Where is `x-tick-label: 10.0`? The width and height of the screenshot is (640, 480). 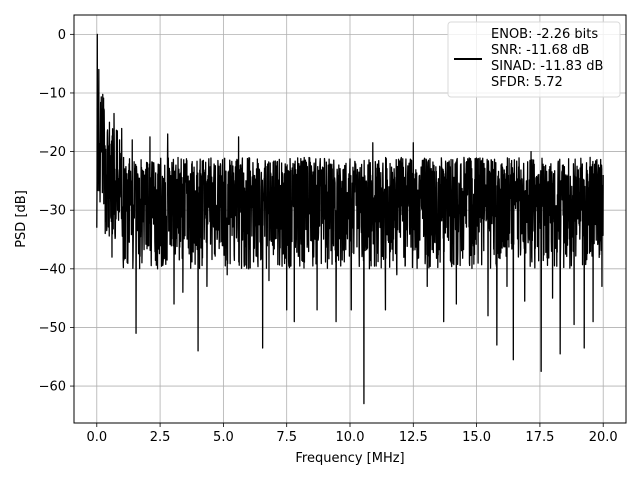
x-tick-label: 10.0 is located at coordinates (350, 437).